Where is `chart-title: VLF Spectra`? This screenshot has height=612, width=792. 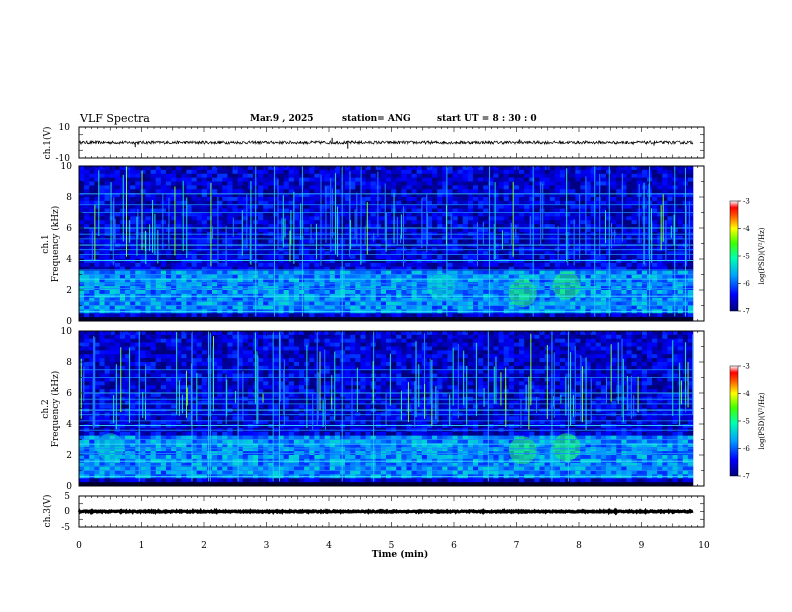 chart-title: VLF Spectra is located at coordinates (115, 118).